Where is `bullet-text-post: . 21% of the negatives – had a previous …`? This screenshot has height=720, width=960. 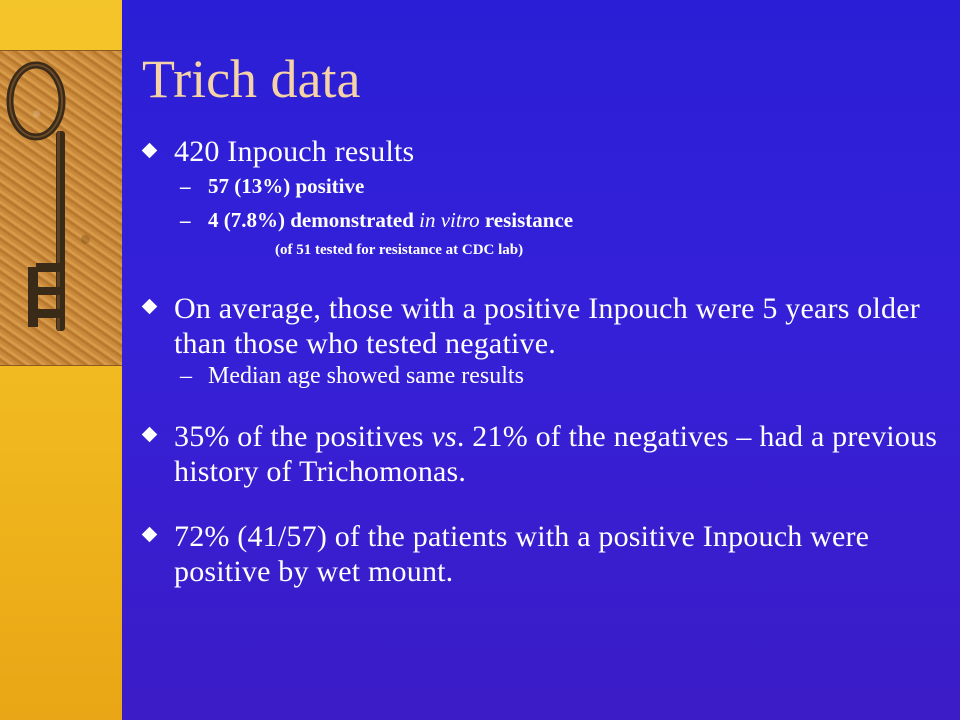
bullet-text-post: . 21% of the negatives – had a previous … is located at coordinates (556, 454).